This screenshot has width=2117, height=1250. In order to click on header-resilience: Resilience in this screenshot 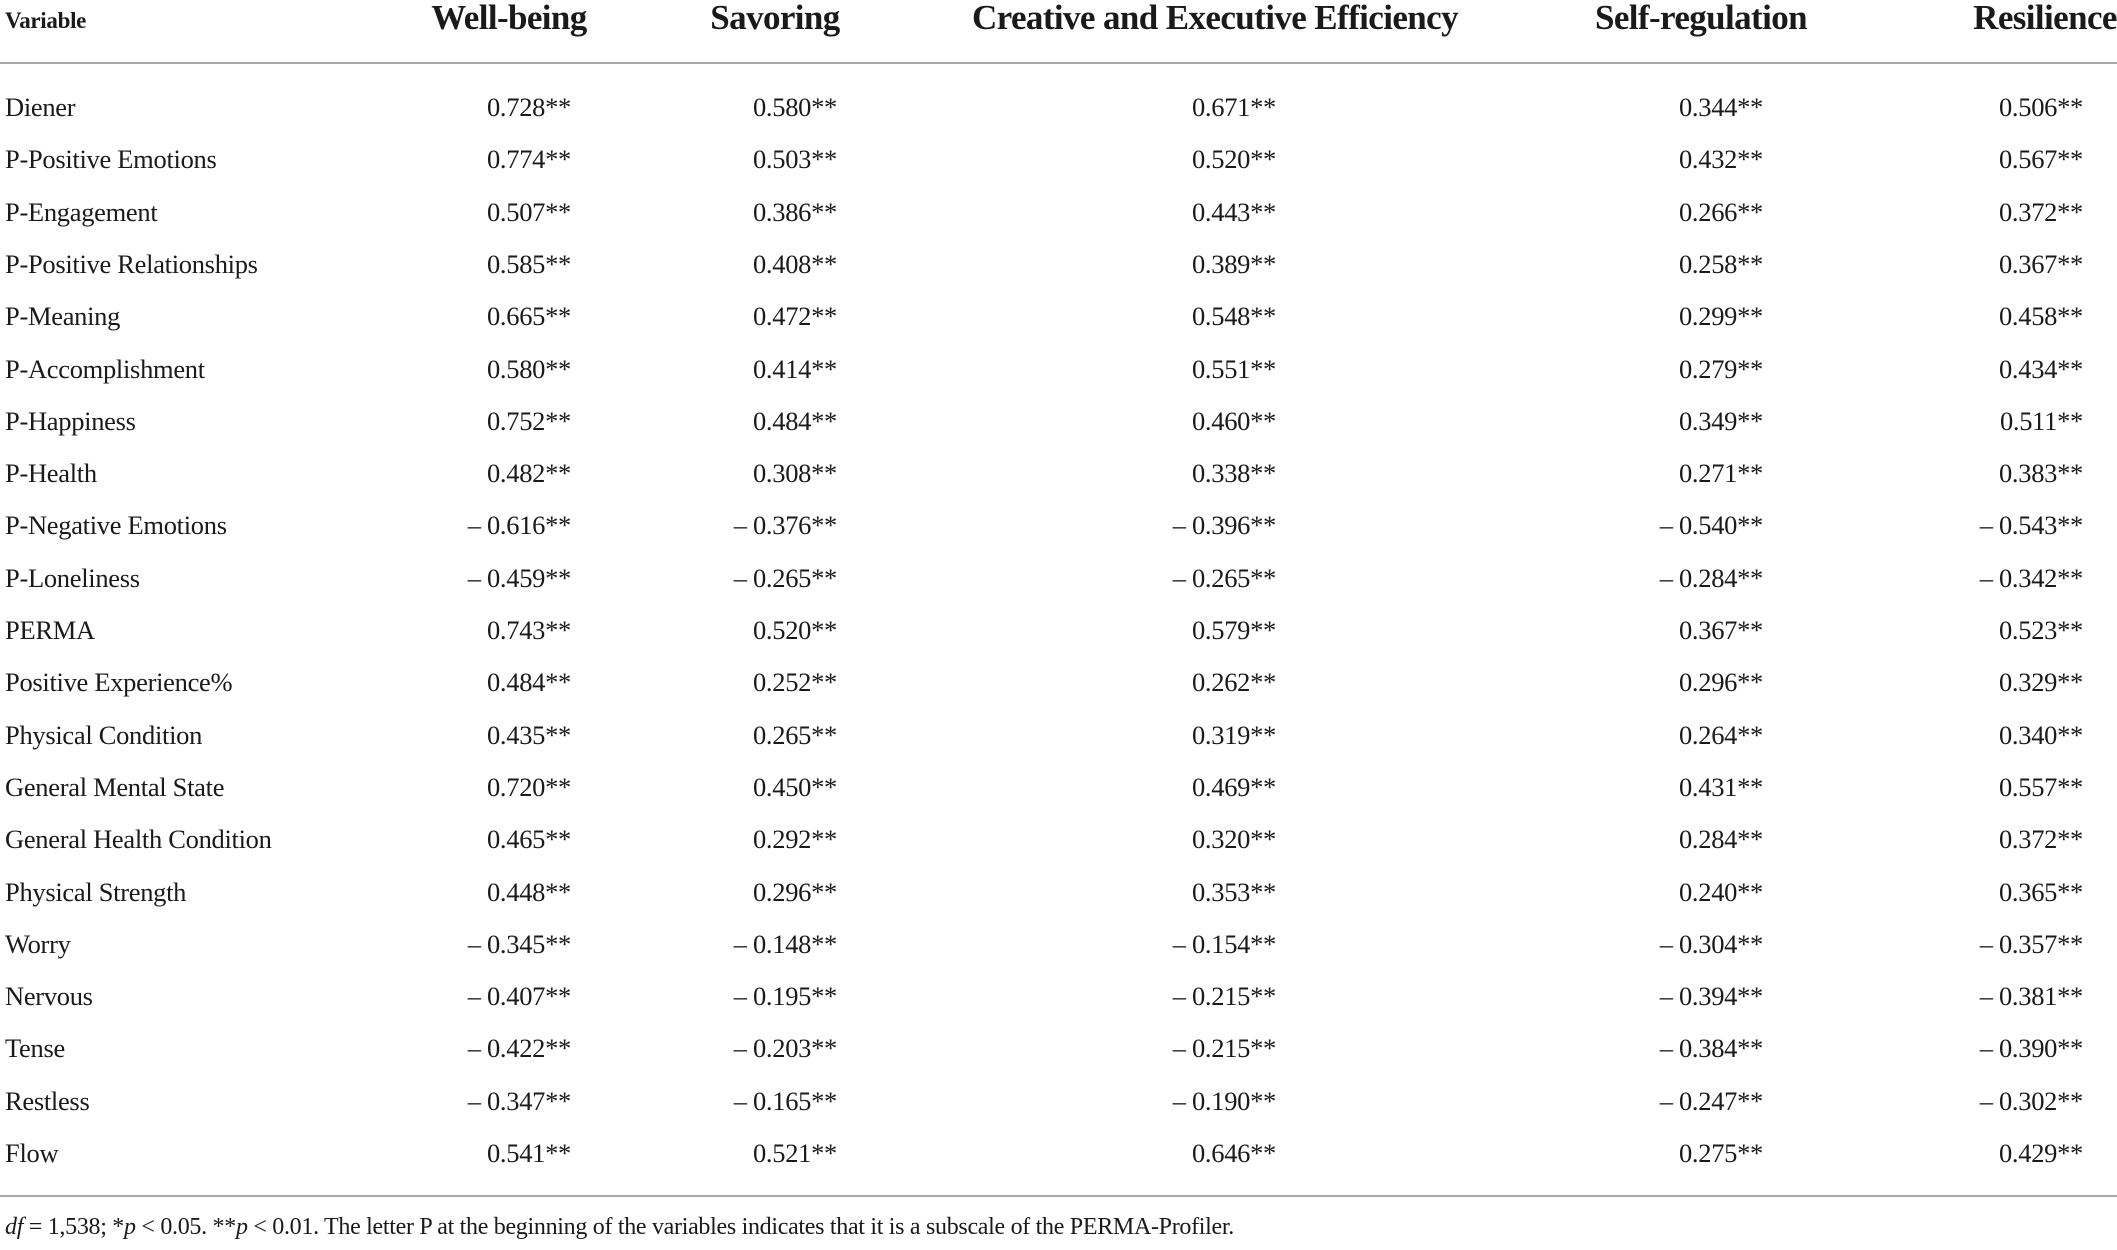, I will do `click(2045, 18)`.